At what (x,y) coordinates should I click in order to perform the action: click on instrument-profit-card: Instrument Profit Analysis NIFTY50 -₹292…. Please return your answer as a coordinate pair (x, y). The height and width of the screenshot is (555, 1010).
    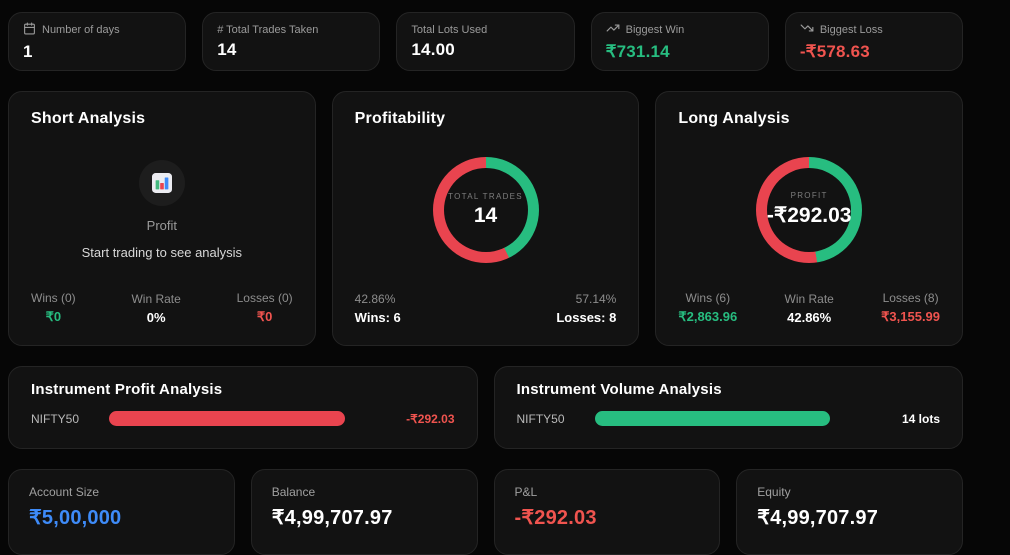
    Looking at the image, I should click on (243, 407).